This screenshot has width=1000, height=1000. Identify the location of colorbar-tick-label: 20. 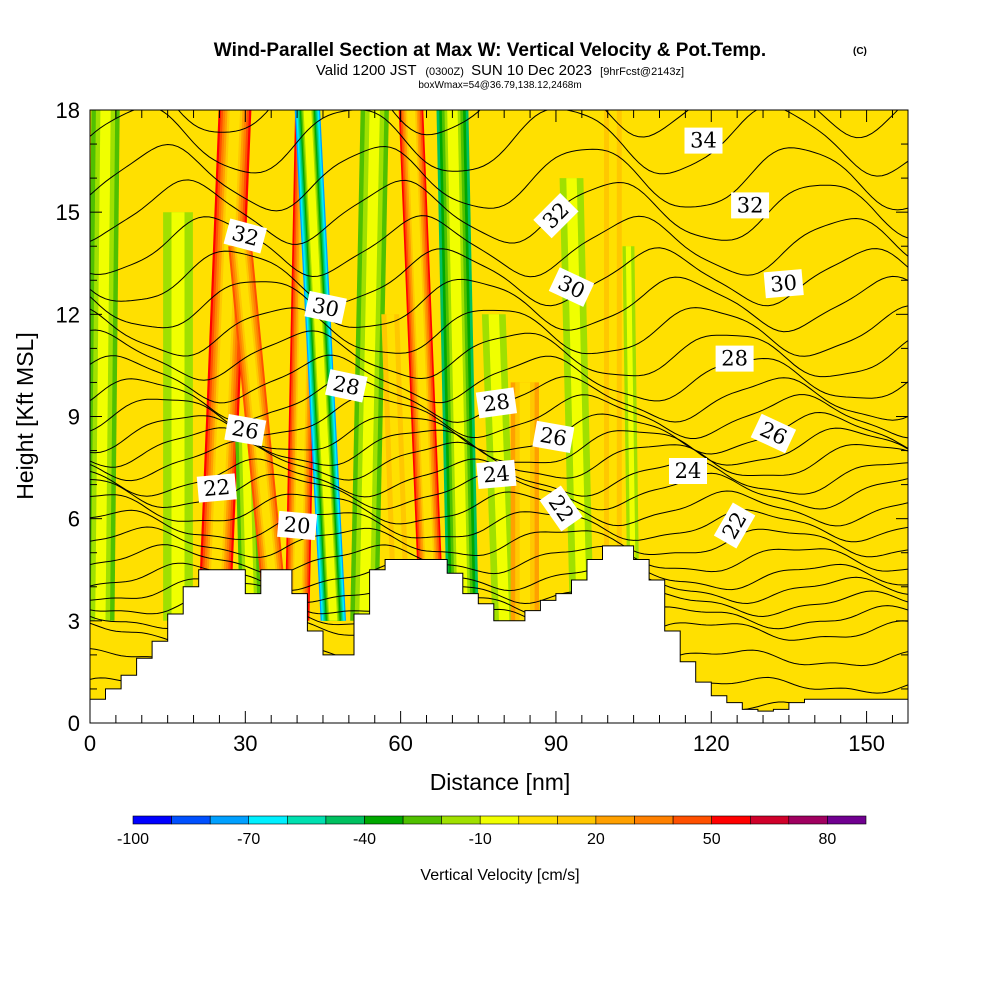
(596, 839).